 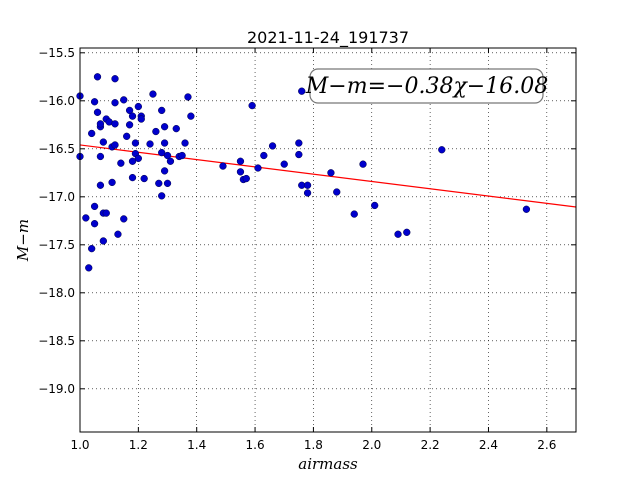 I want to click on x-tick-label: 2.2, so click(x=430, y=445).